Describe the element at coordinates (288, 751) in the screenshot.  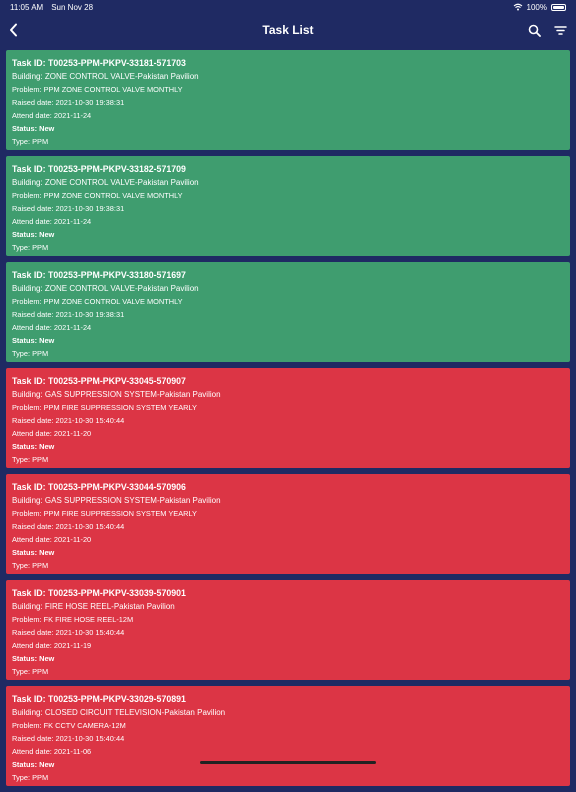
I see `task-attend-date: Attend date: 2021-11-06` at that location.